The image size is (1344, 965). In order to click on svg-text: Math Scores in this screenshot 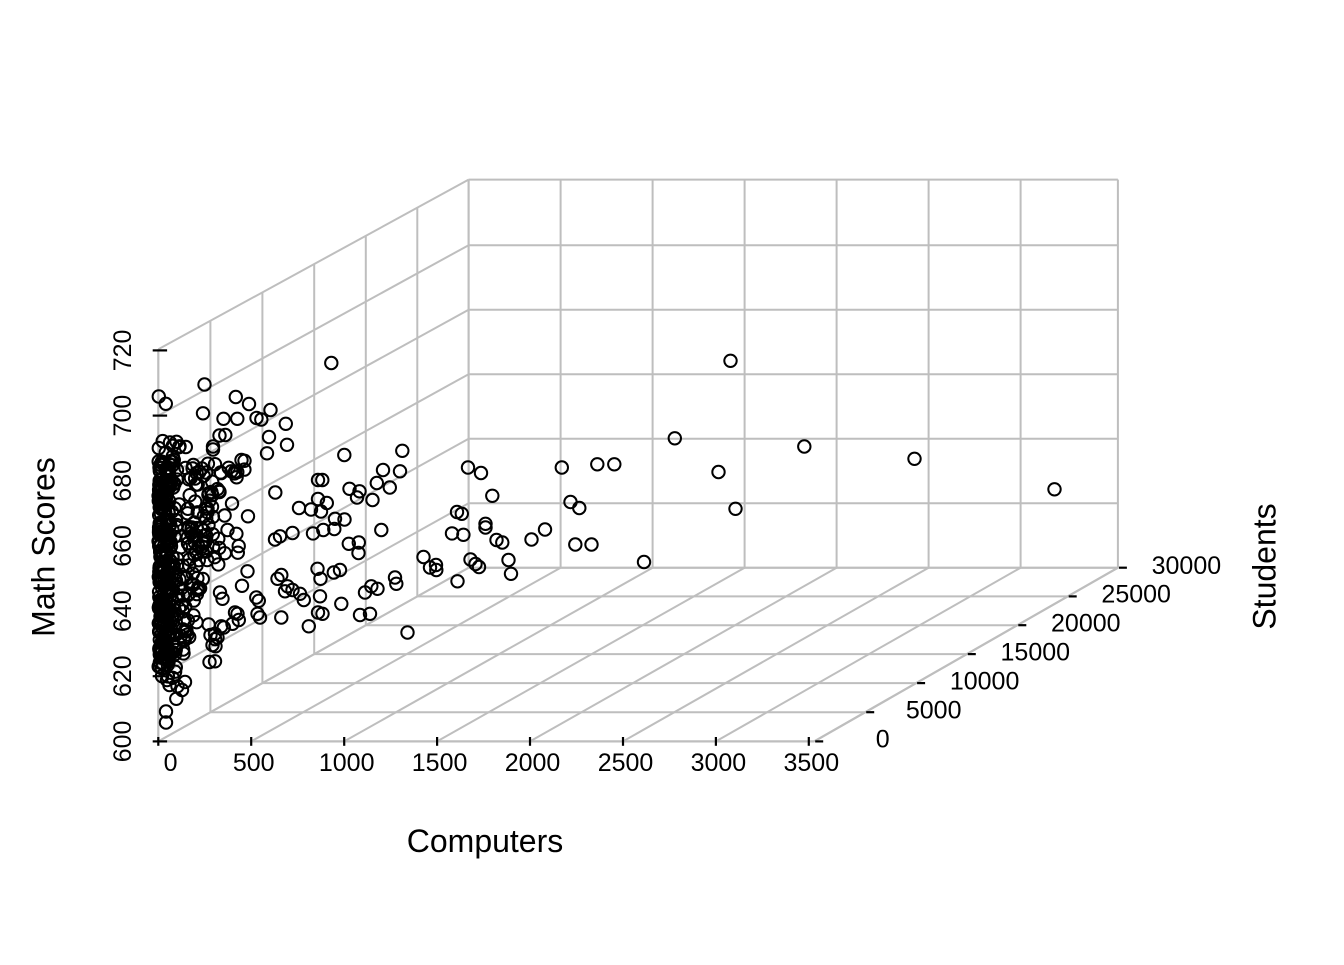, I will do `click(44, 547)`.